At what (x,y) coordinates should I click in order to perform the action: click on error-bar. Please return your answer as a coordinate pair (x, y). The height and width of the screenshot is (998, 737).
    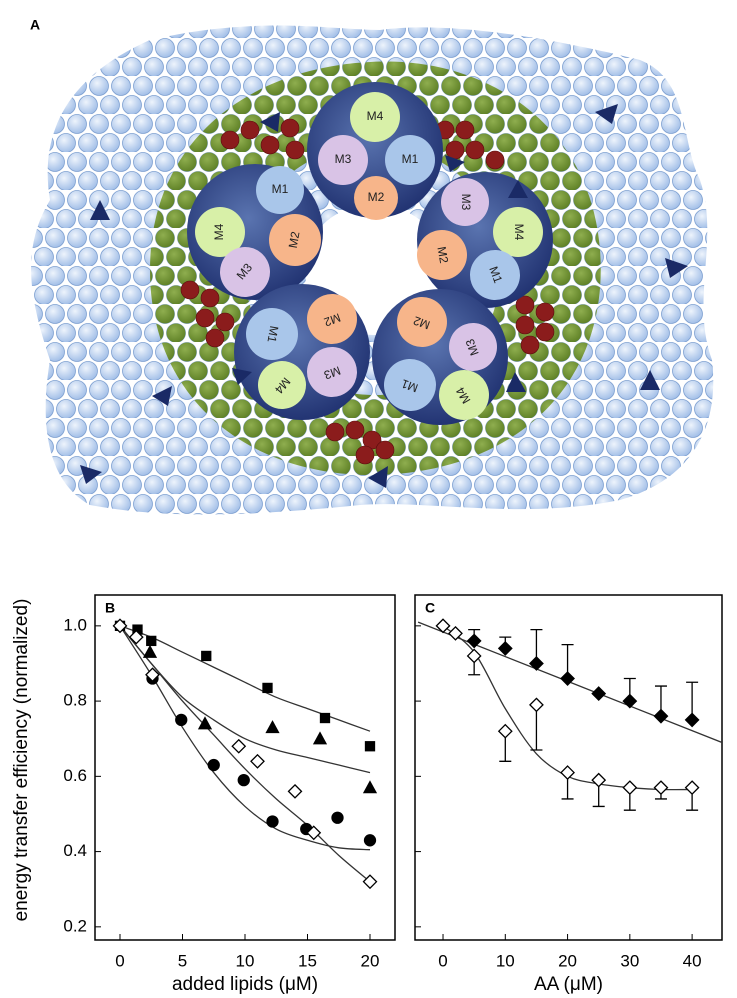
    Looking at the image, I should click on (536, 727).